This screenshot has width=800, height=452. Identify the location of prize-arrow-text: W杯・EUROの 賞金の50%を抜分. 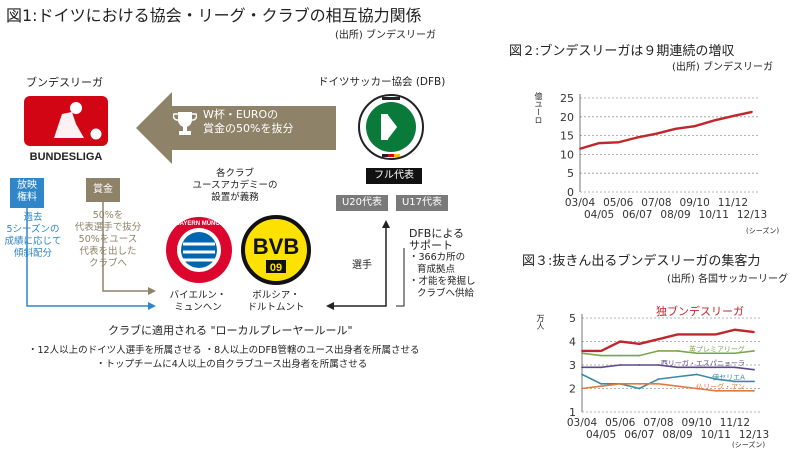
(248, 122).